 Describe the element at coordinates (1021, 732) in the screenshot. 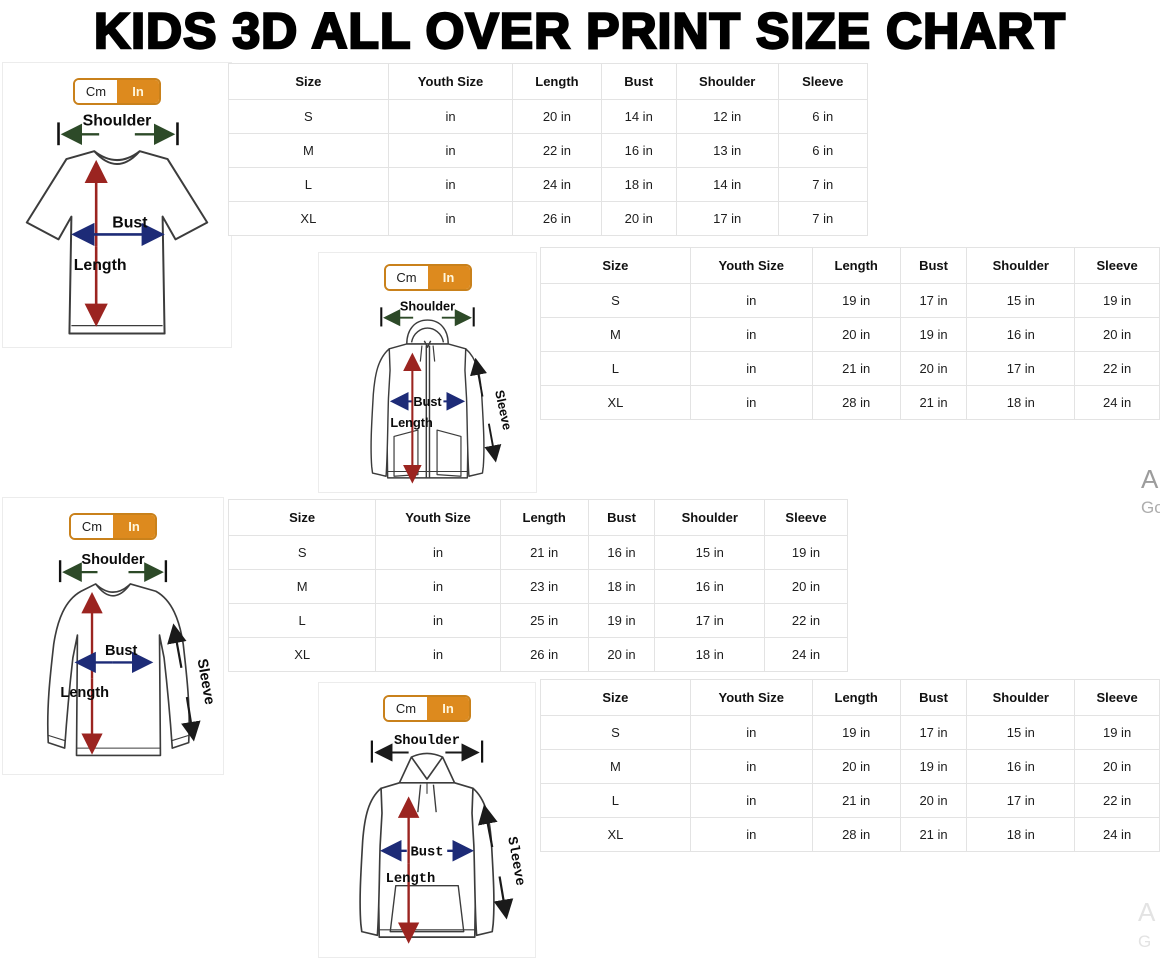

I see `table-cell: 15 in` at that location.